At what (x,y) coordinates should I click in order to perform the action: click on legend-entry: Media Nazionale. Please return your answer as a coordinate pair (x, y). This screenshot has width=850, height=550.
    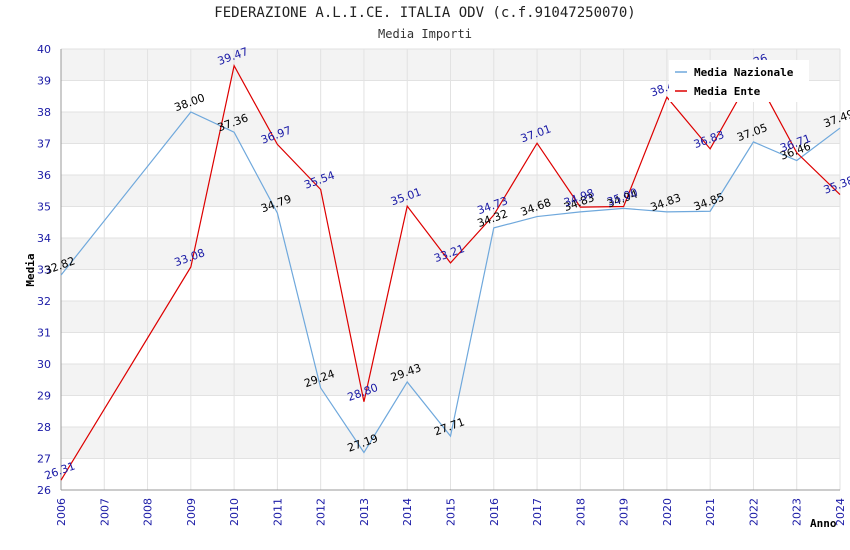
    Looking at the image, I should click on (744, 72).